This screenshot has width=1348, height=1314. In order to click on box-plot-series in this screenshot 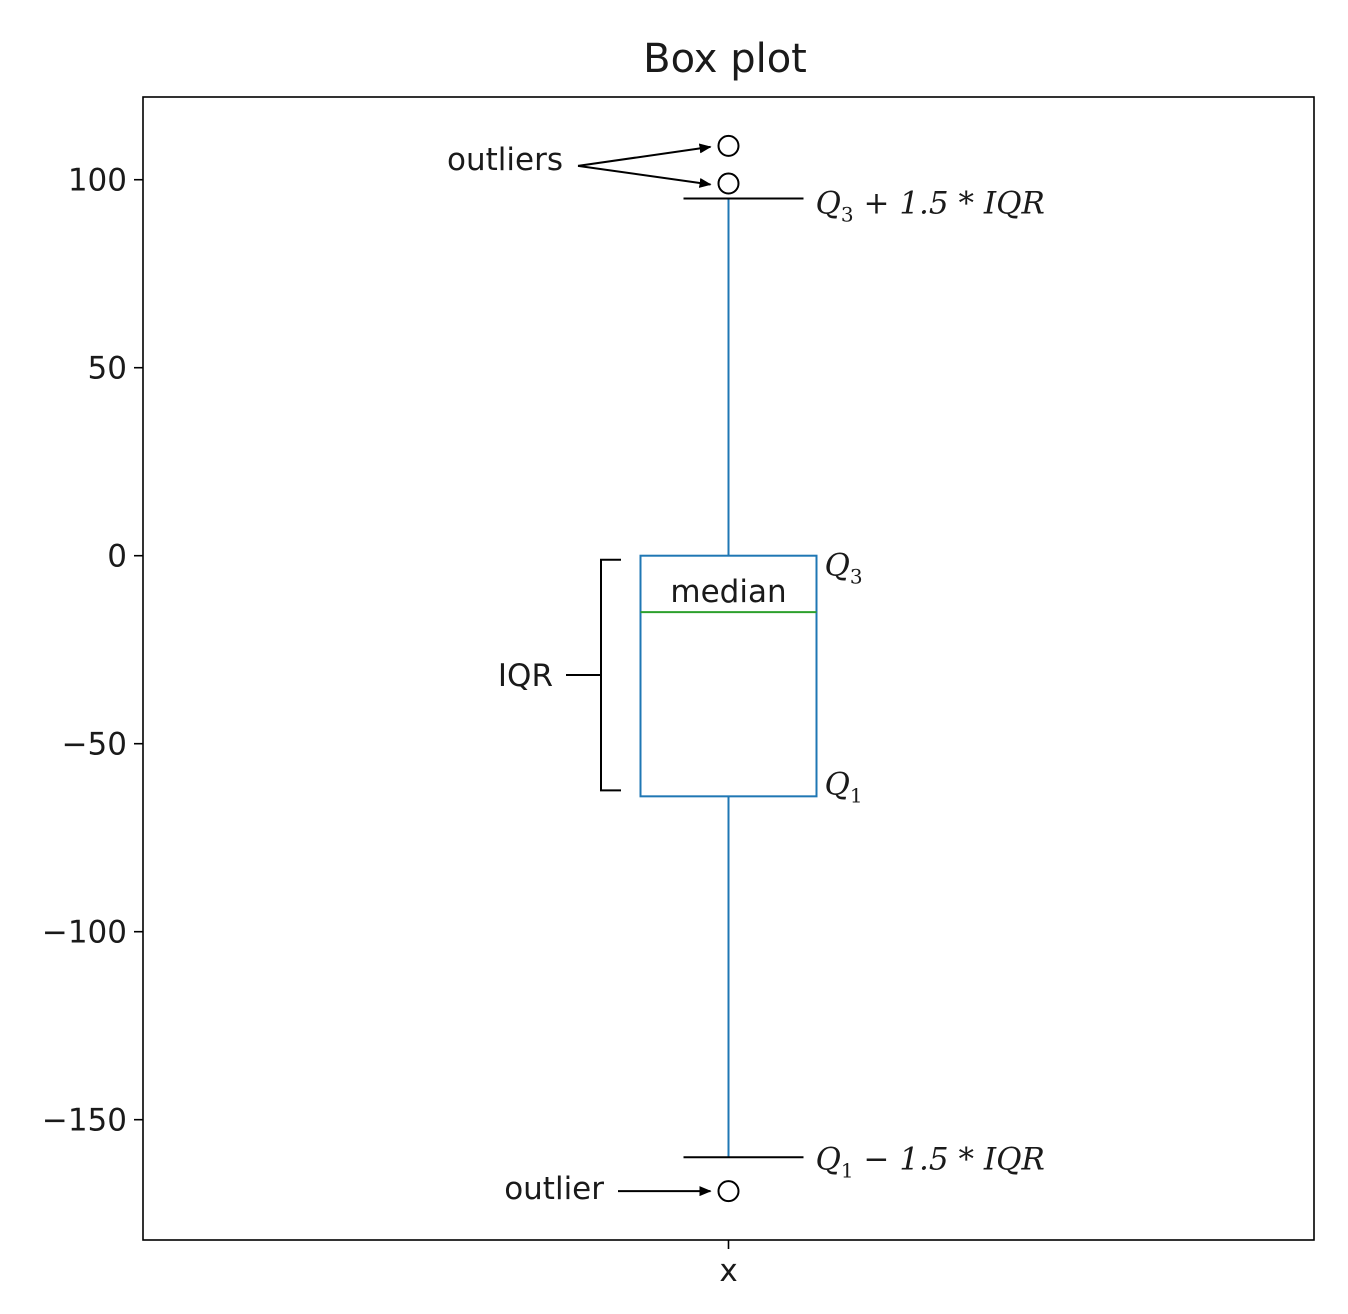, I will do `click(728, 668)`.